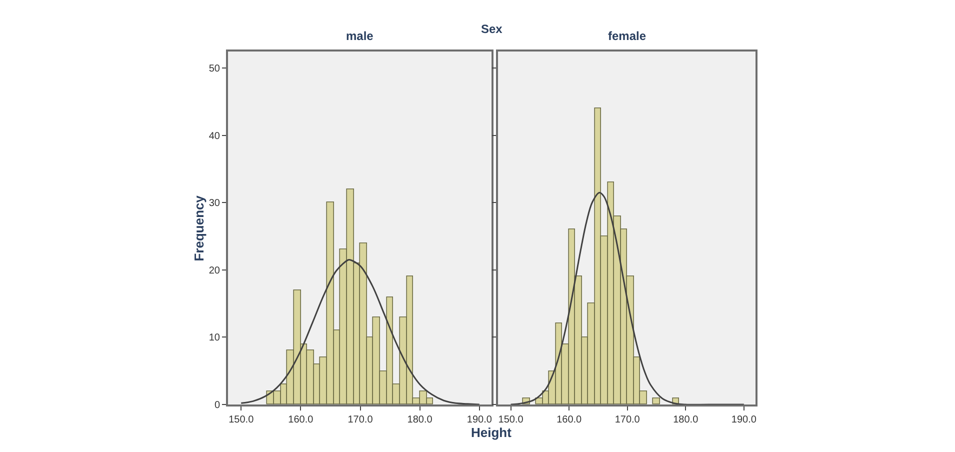 This screenshot has height=452, width=955. What do you see at coordinates (214, 270) in the screenshot?
I see `y-tick-label: 20` at bounding box center [214, 270].